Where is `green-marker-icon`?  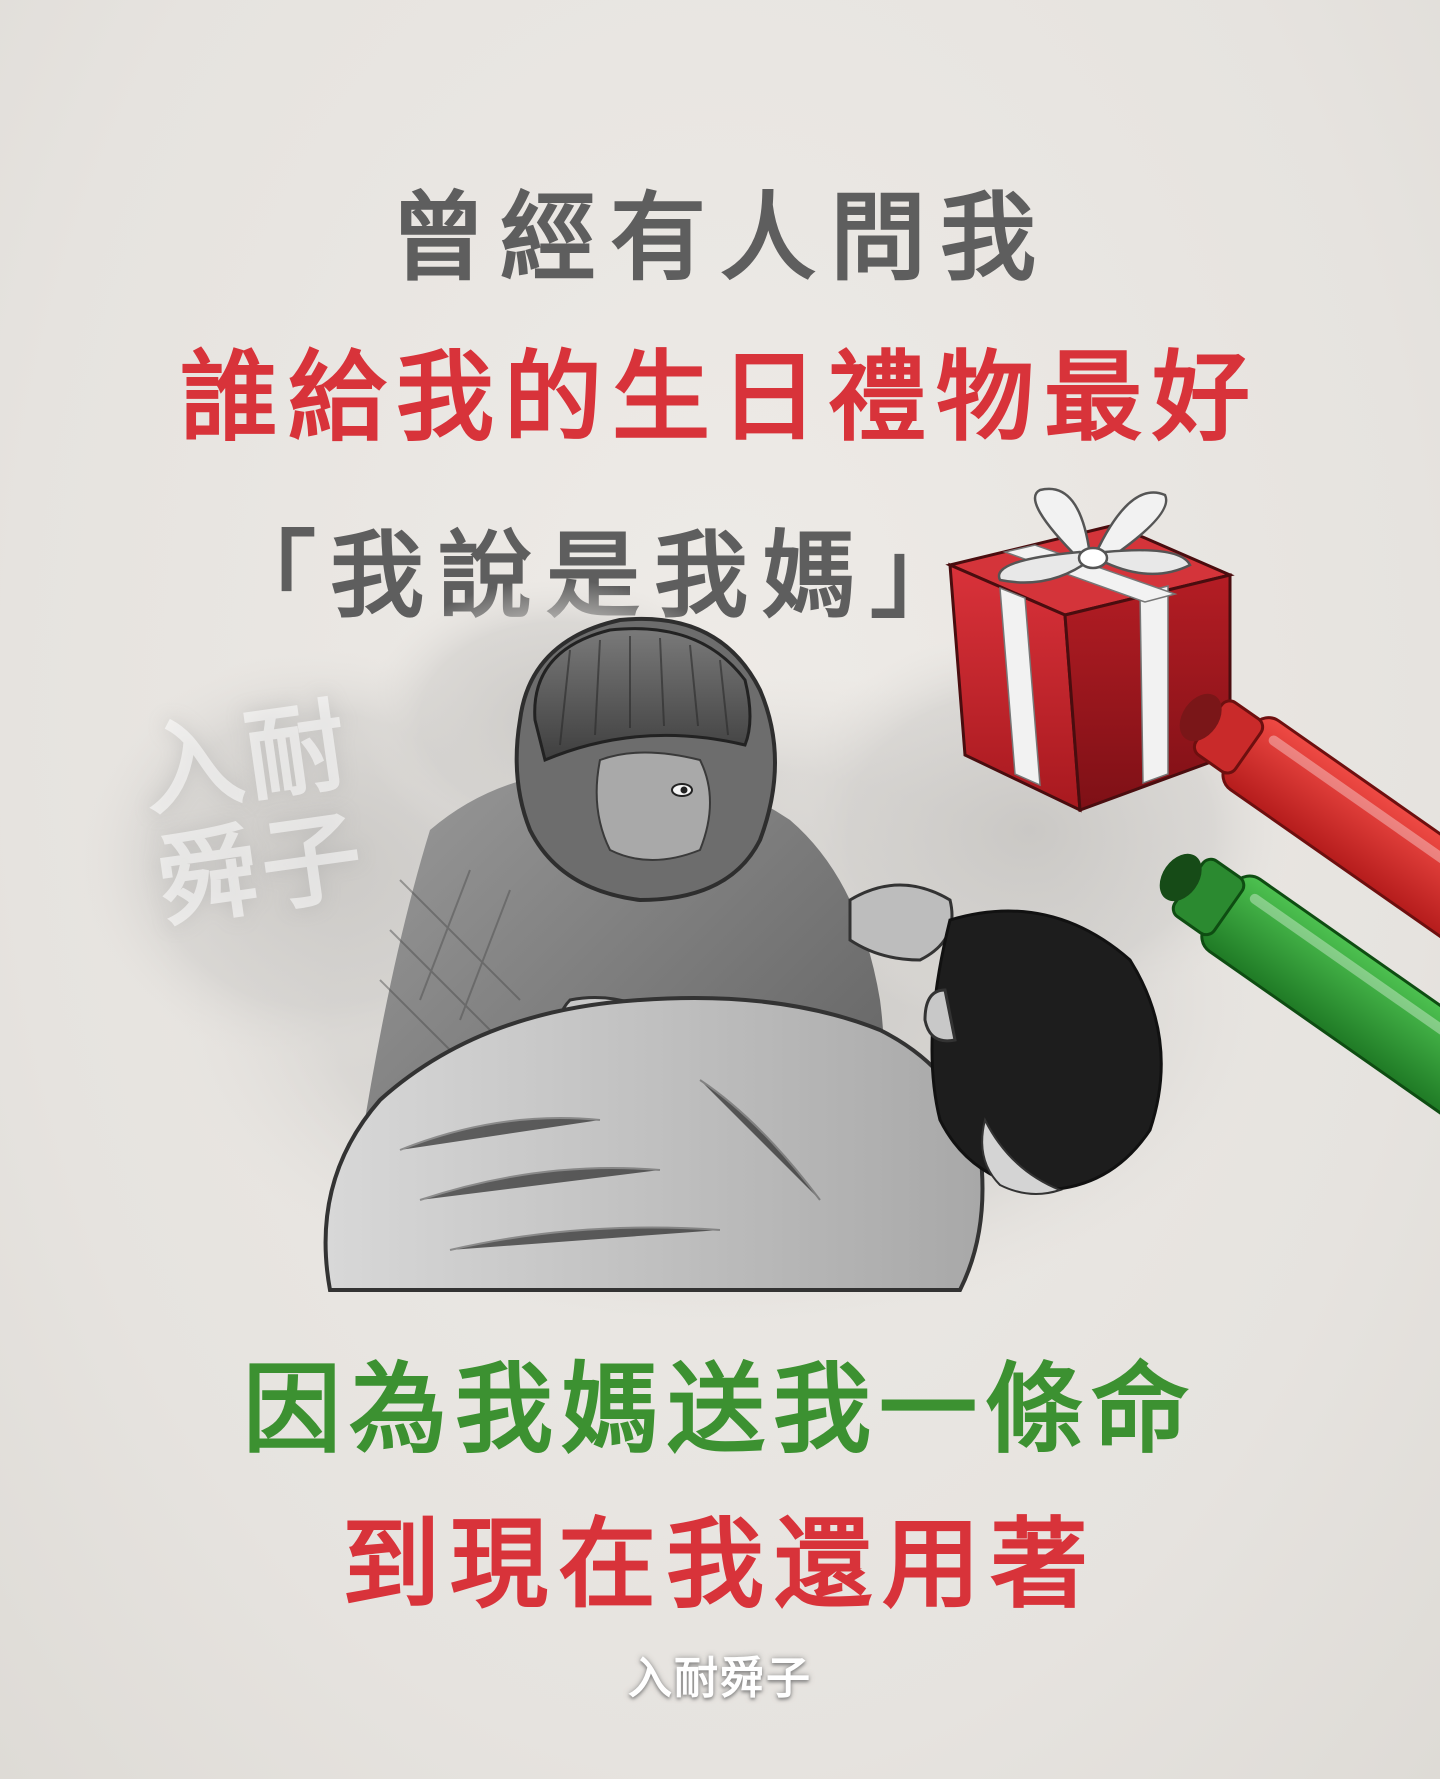 green-marker-icon is located at coordinates (1299, 986).